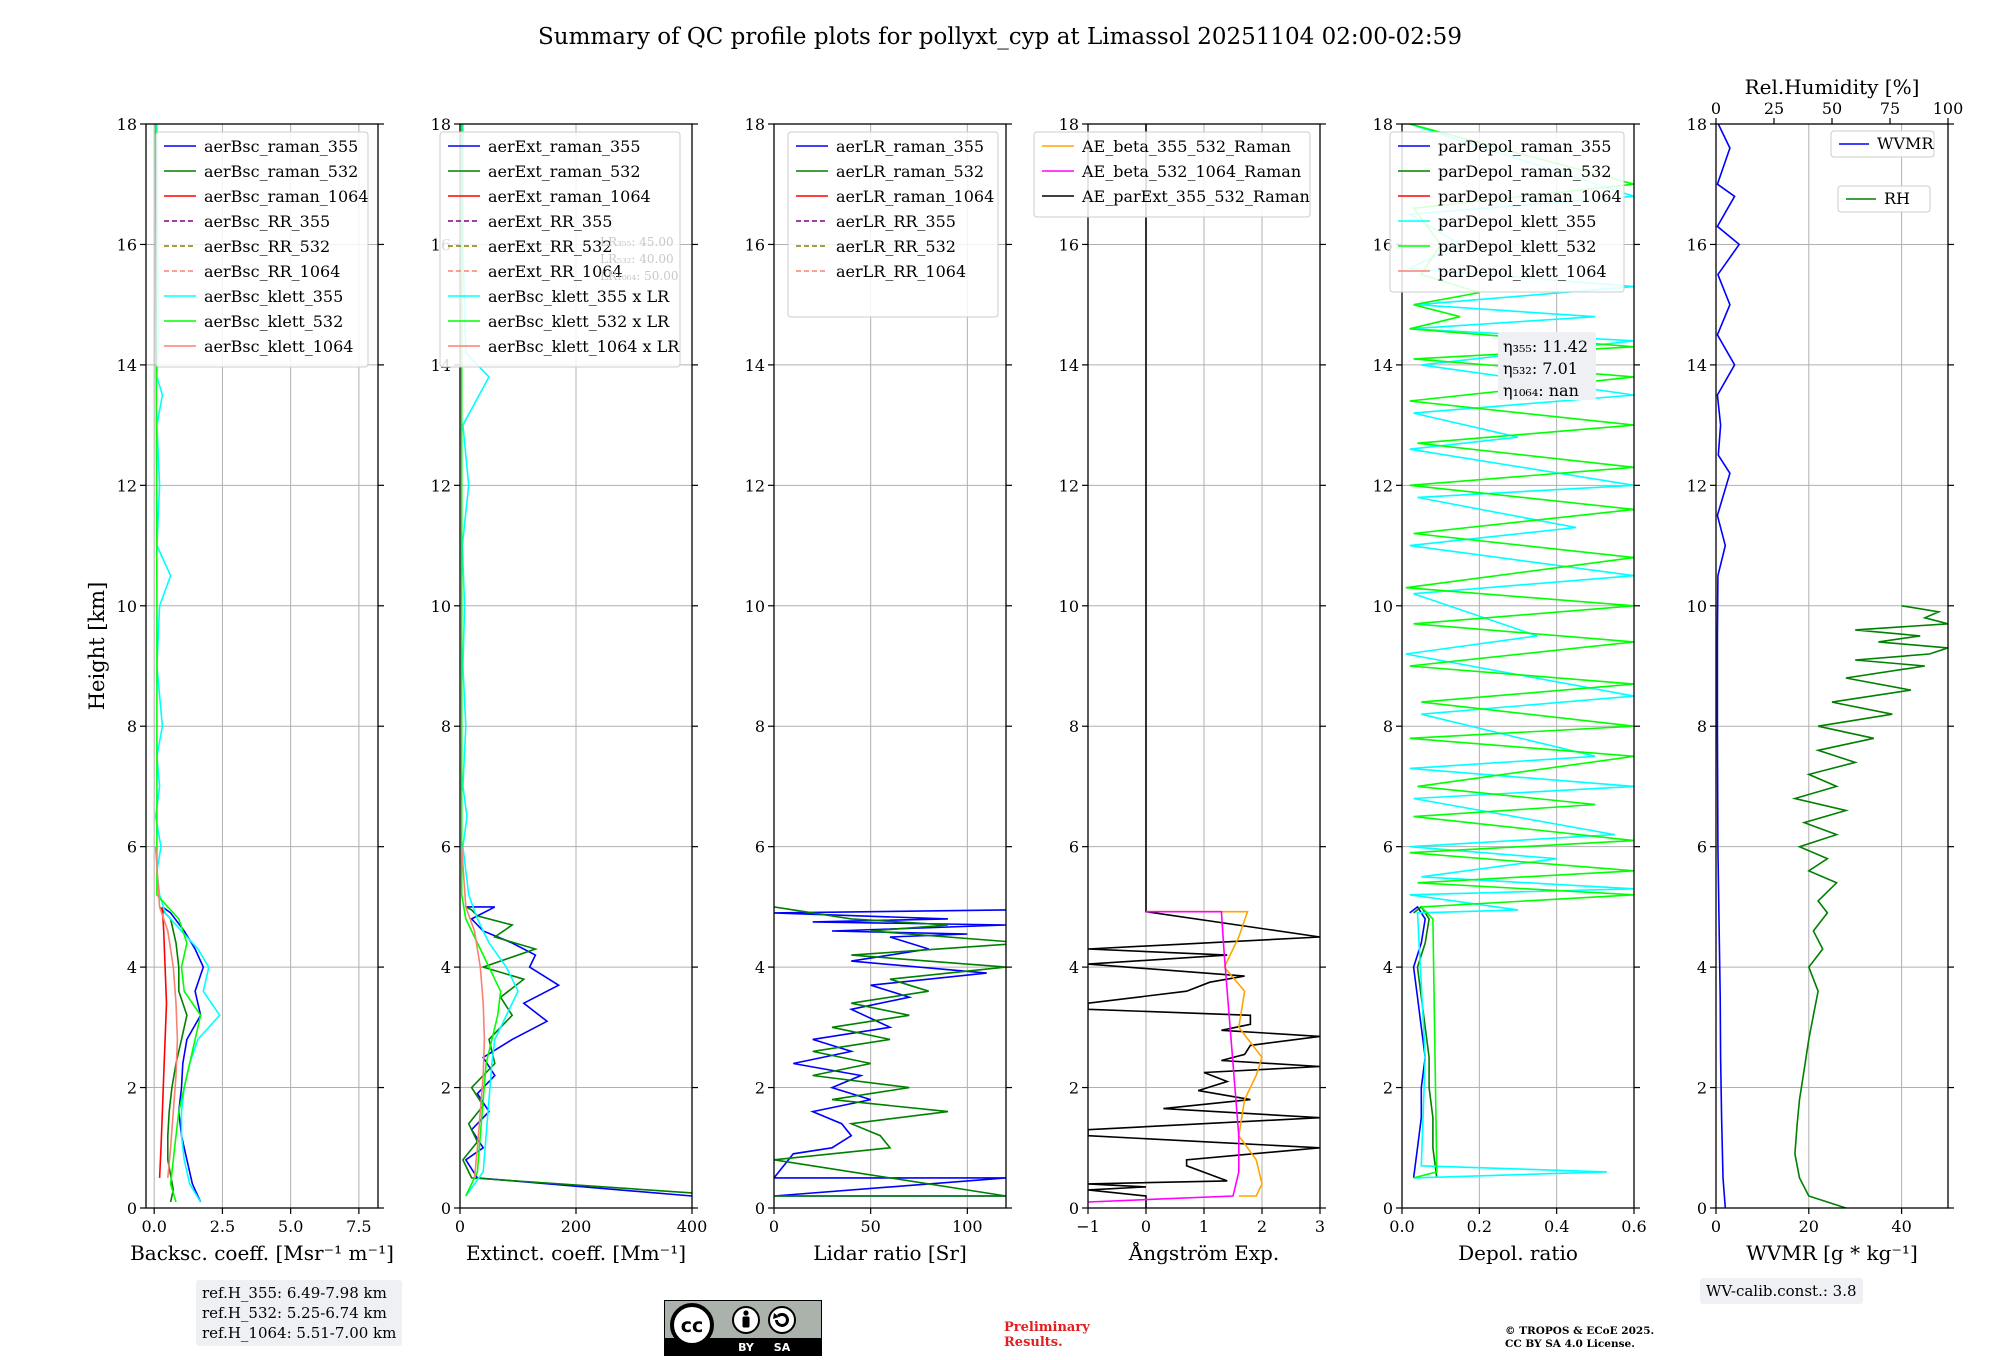  What do you see at coordinates (1570, 1344) in the screenshot?
I see `copyright-line-2: CC BY SA 4.0 License.` at bounding box center [1570, 1344].